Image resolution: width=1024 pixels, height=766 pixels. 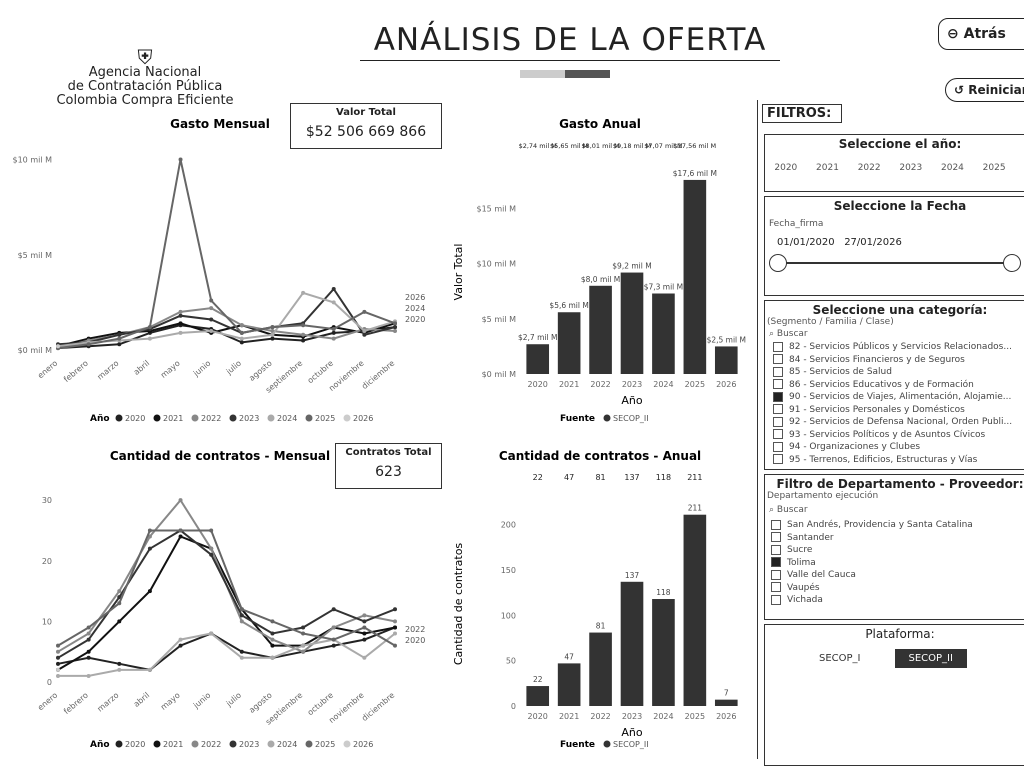 What do you see at coordinates (538, 146) in the screenshot?
I see `total-label: $2,74 mil M` at bounding box center [538, 146].